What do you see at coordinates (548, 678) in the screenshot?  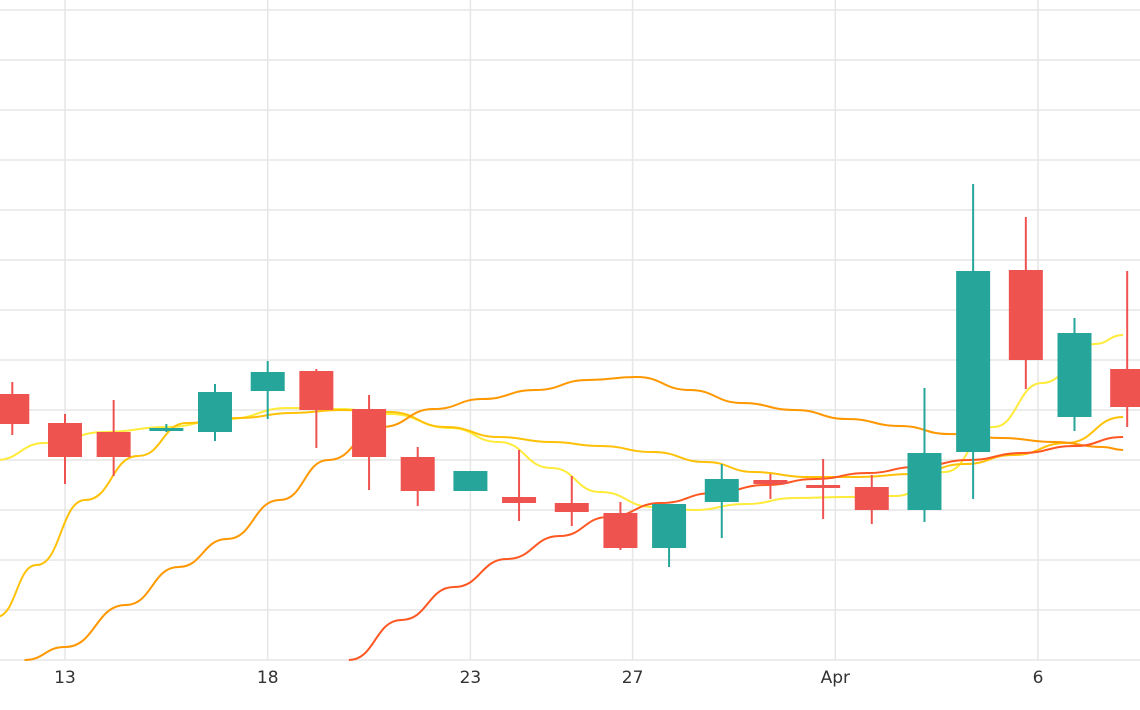 I see `x-axis-tick-labels: 13 18 23 27 Apr 6` at bounding box center [548, 678].